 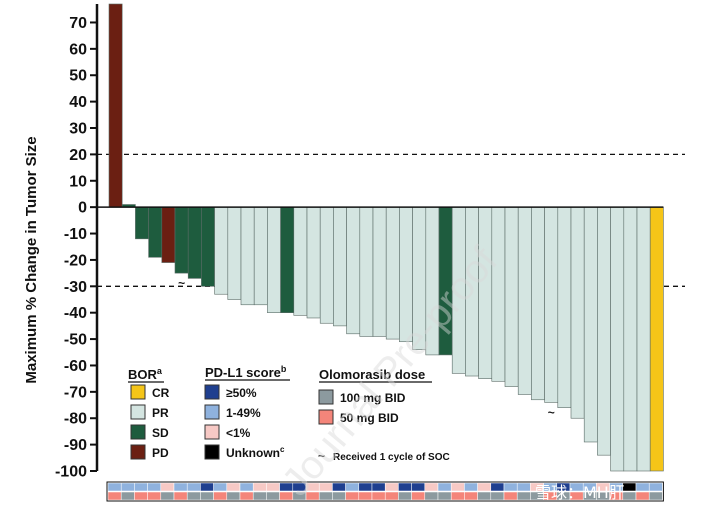 What do you see at coordinates (75, 287) in the screenshot?
I see `y-tick-label: -30` at bounding box center [75, 287].